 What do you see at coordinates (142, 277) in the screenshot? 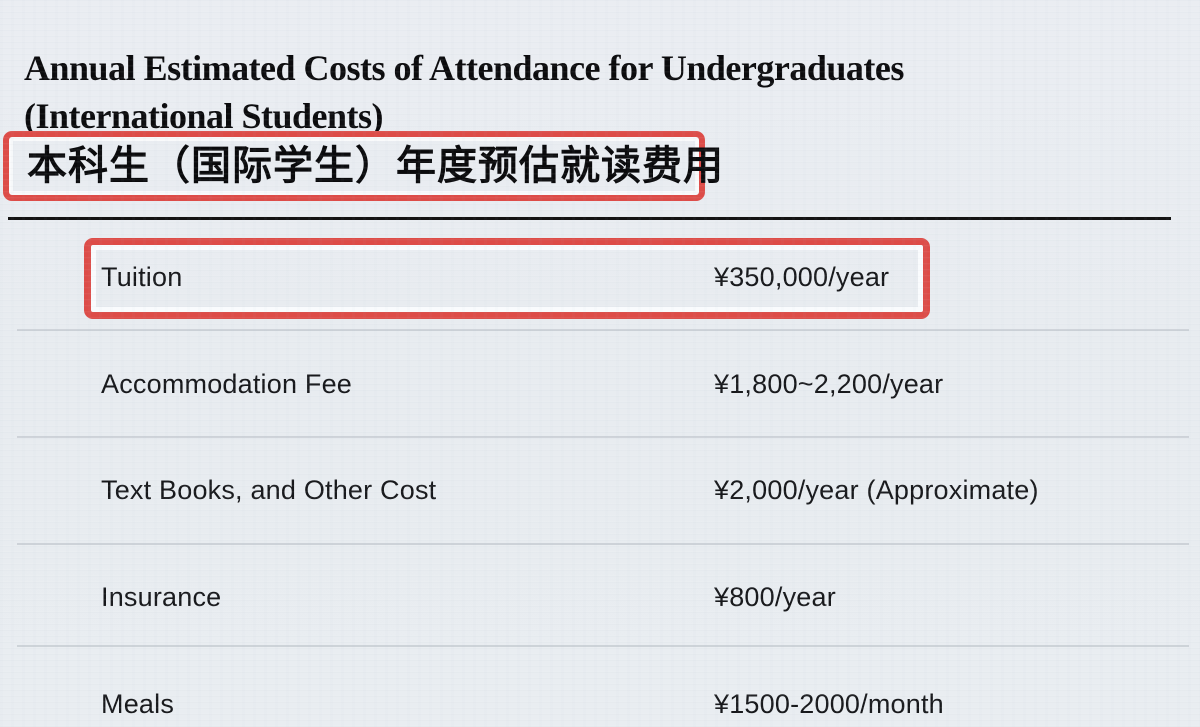
I see `row-label: Tuition` at bounding box center [142, 277].